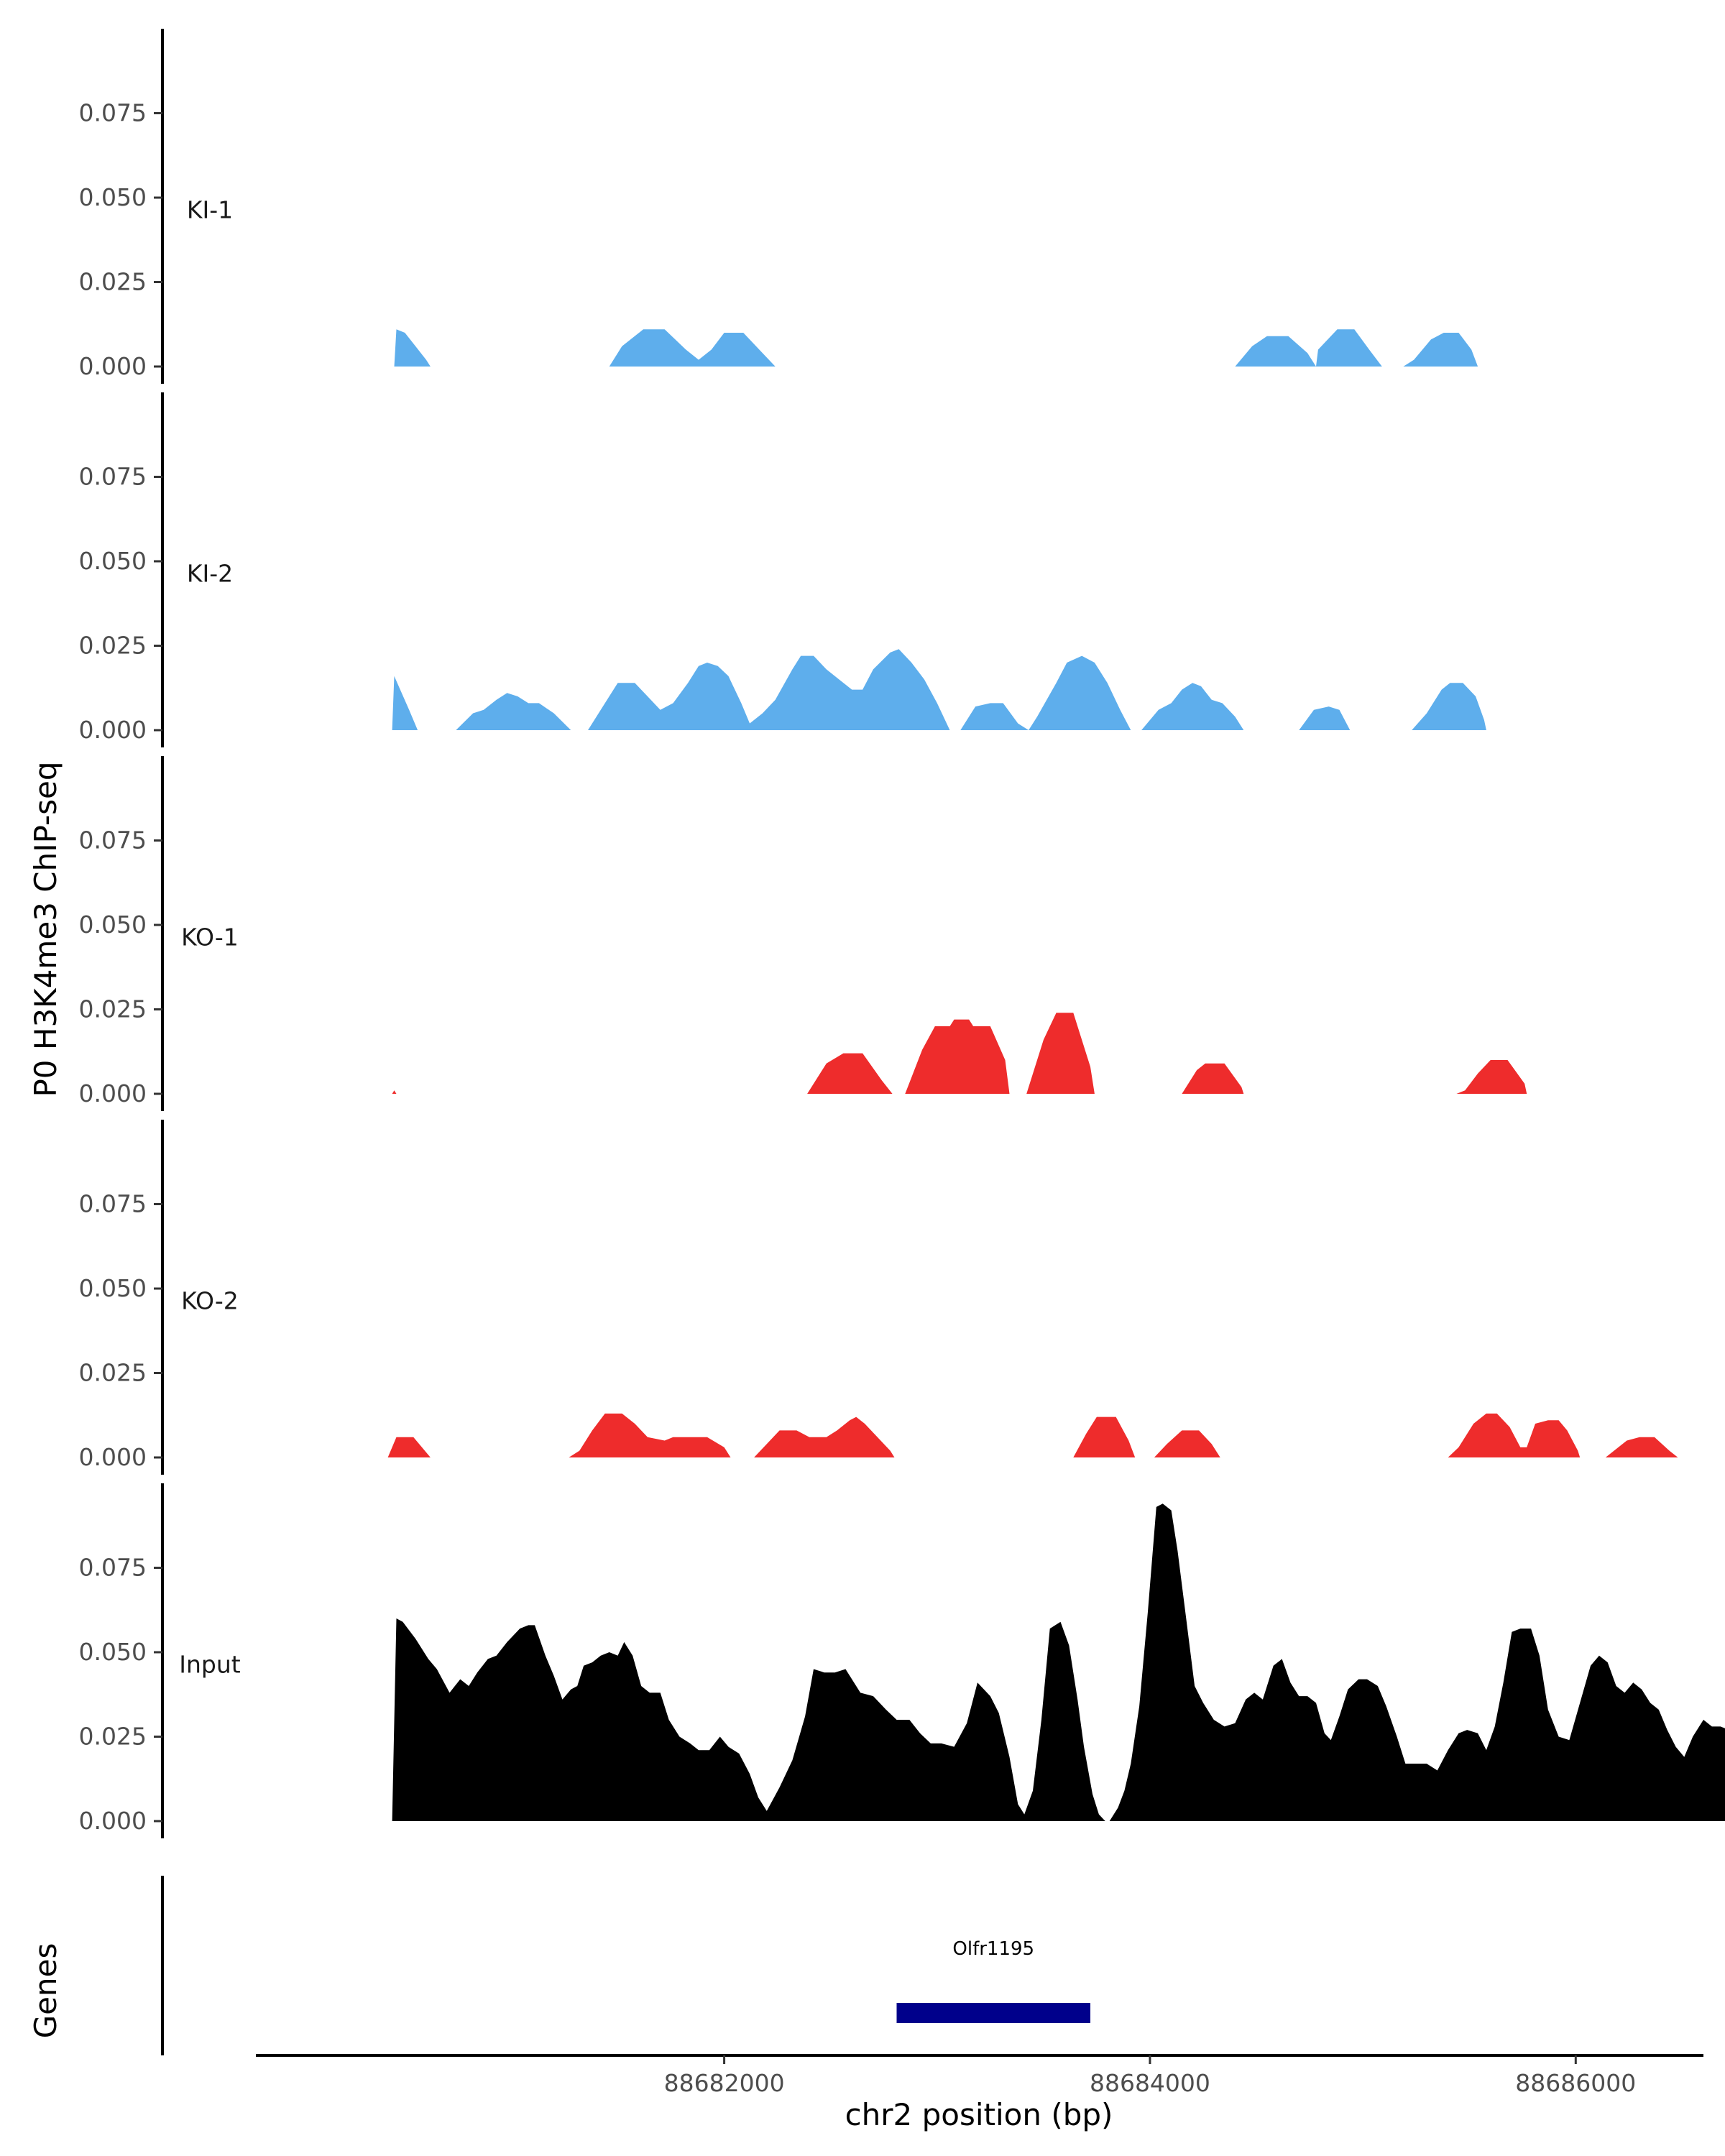 This screenshot has height=2156, width=1725. Describe the element at coordinates (1150, 2083) in the screenshot. I see `x-tick-label: 88684000` at that location.